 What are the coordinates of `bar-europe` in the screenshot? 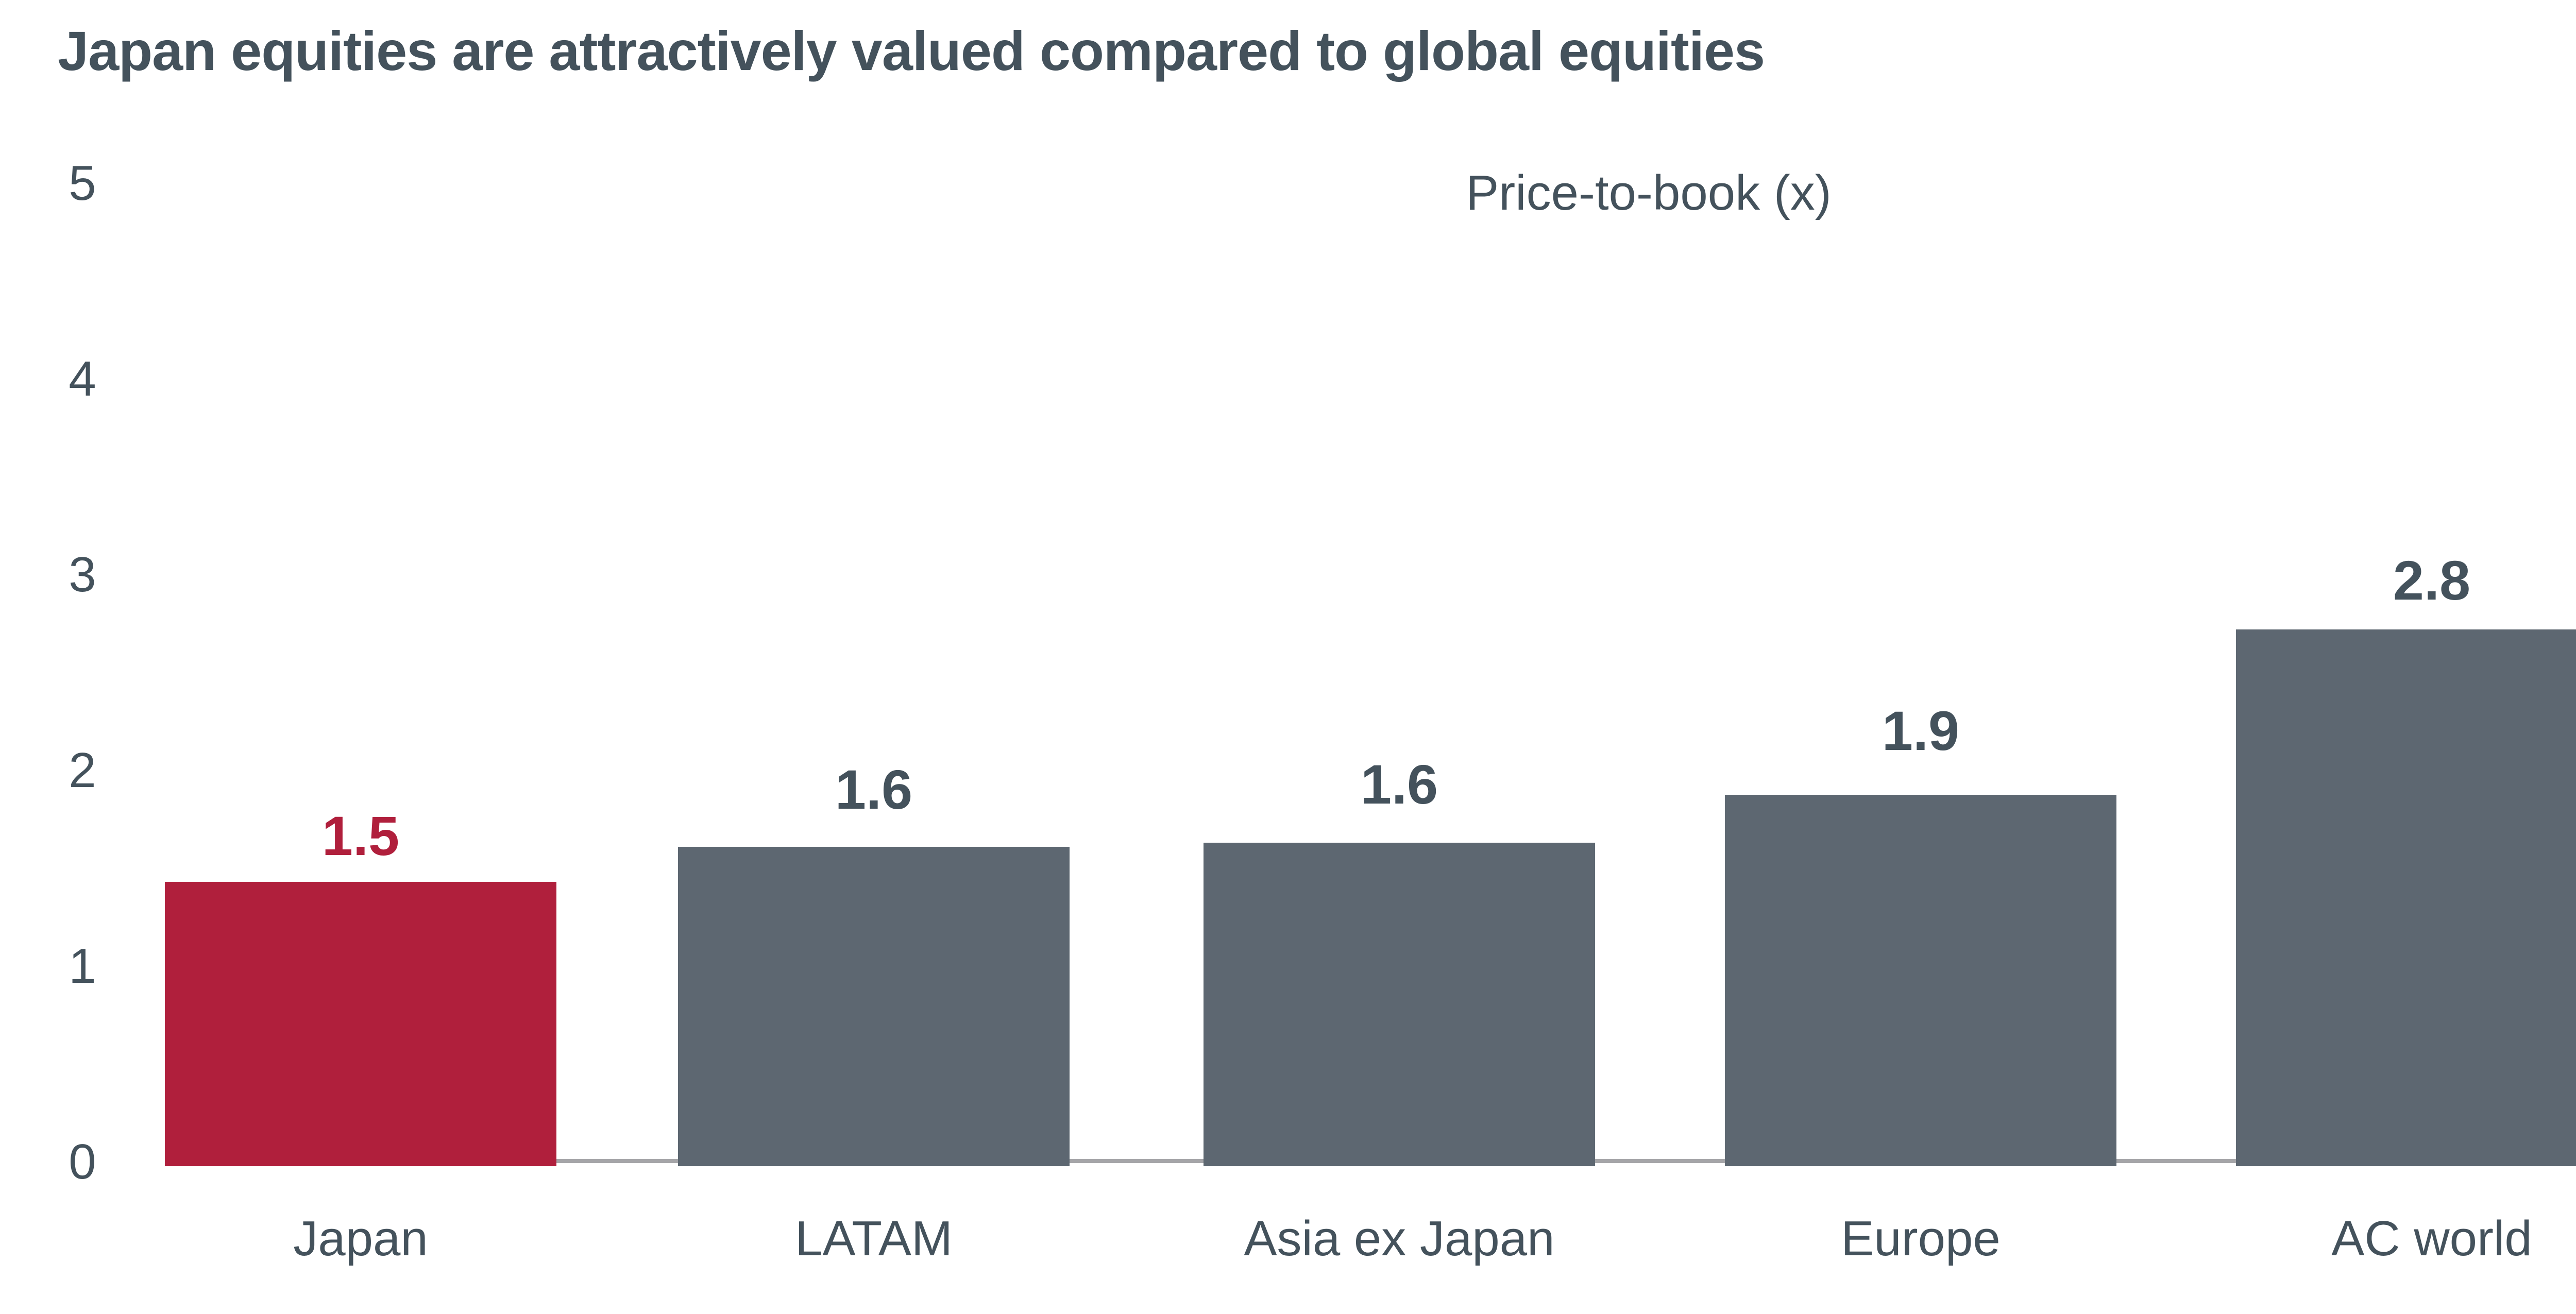 It's located at (1920, 980).